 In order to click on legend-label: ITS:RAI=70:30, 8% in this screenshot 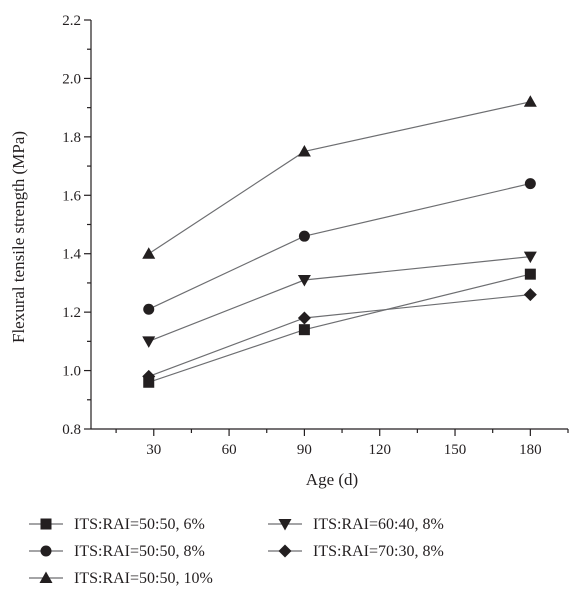, I will do `click(378, 551)`.